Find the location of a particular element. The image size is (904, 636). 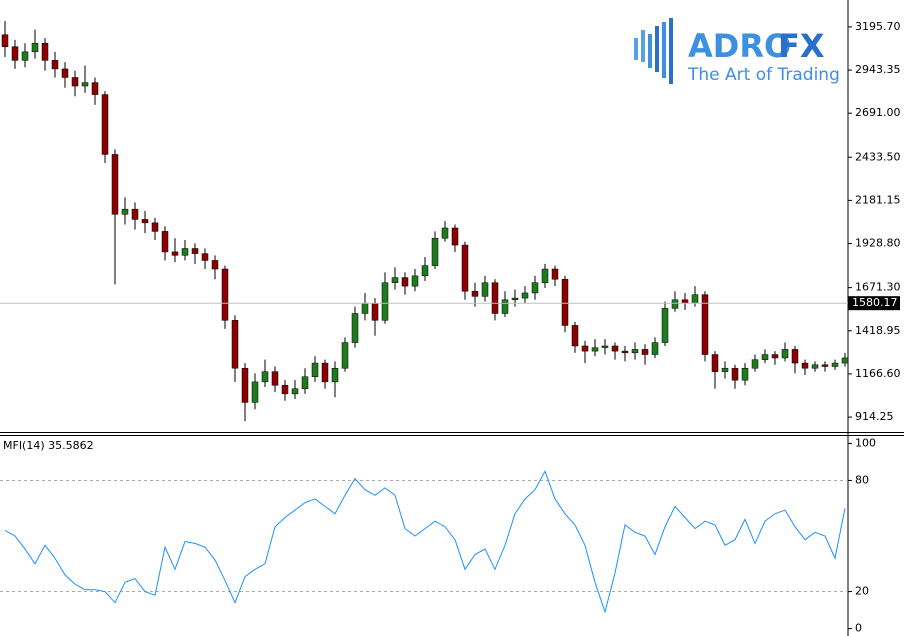

y-tick-label: 80 is located at coordinates (862, 479).